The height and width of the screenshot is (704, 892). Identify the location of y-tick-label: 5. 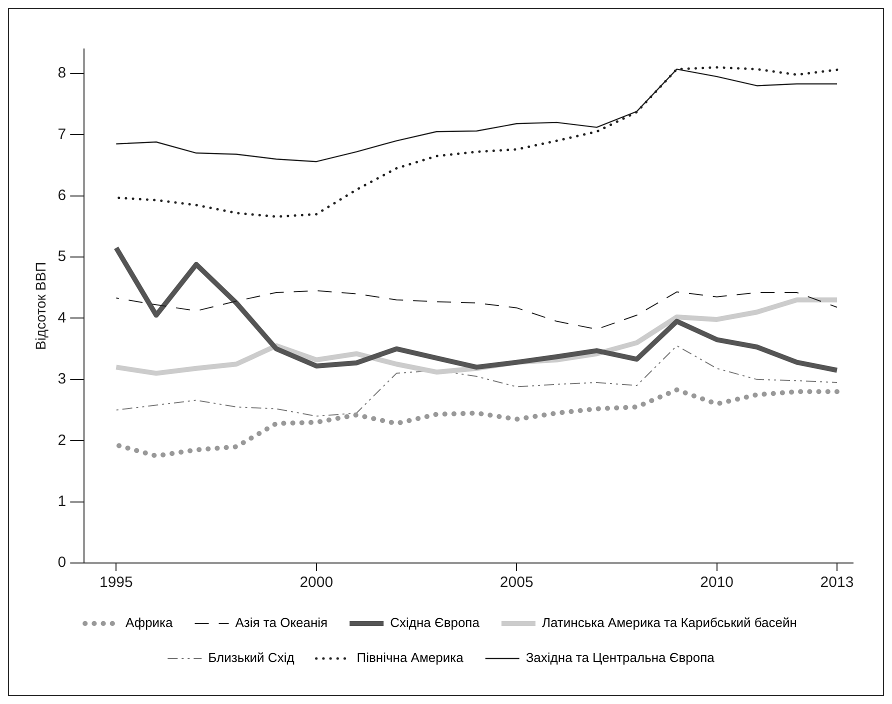
(62, 257).